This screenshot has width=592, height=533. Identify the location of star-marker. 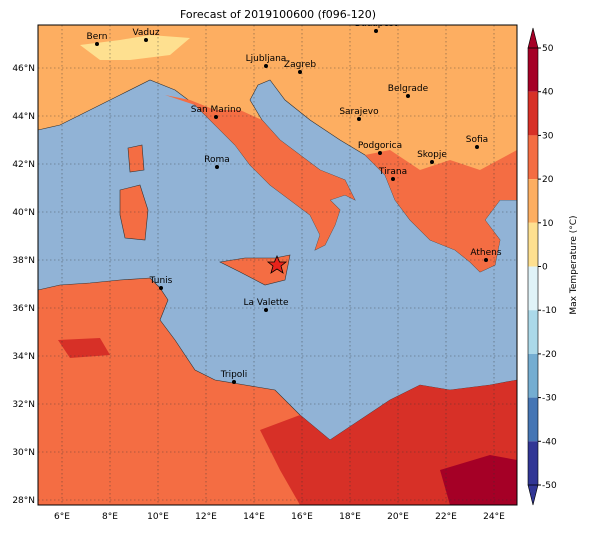
(277, 264).